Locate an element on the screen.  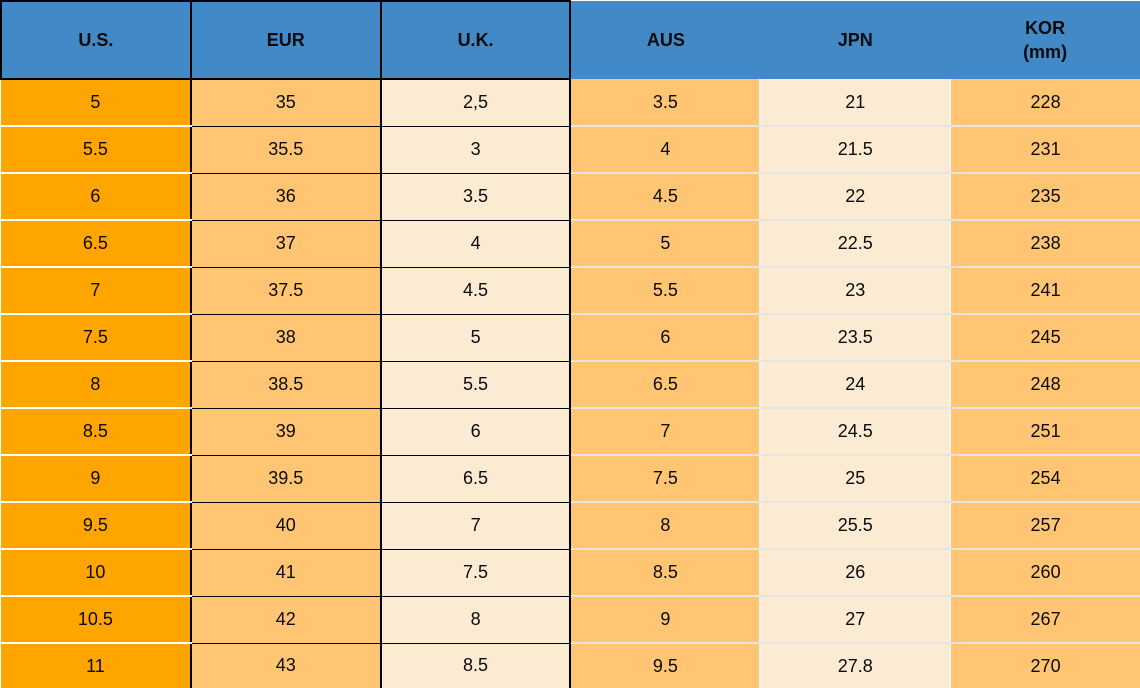
cell-kor: 260 is located at coordinates (1045, 573).